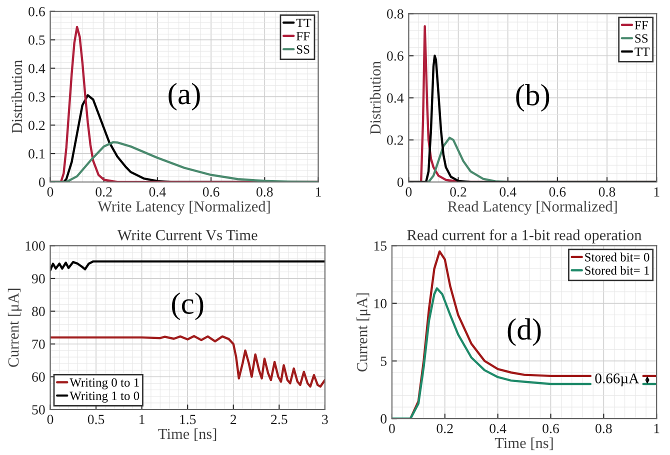  I want to click on y-tick-label: 10, so click(380, 303).